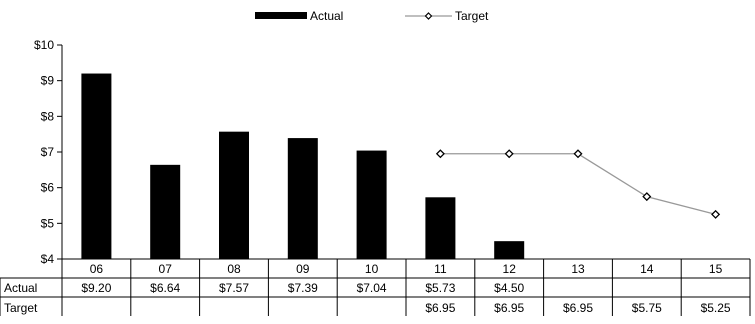  What do you see at coordinates (303, 288) in the screenshot?
I see `actual-value-label: $7.39` at bounding box center [303, 288].